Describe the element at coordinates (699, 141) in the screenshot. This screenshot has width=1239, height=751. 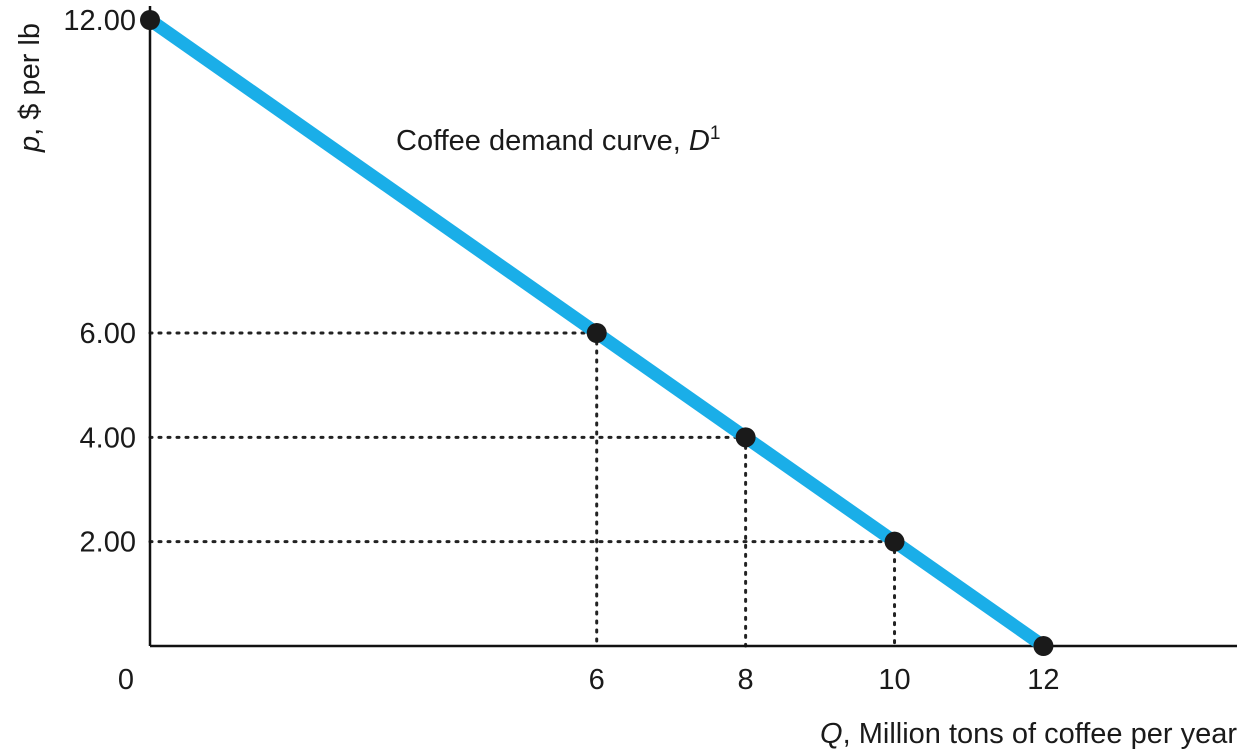
I see `annotation-variable: D` at that location.